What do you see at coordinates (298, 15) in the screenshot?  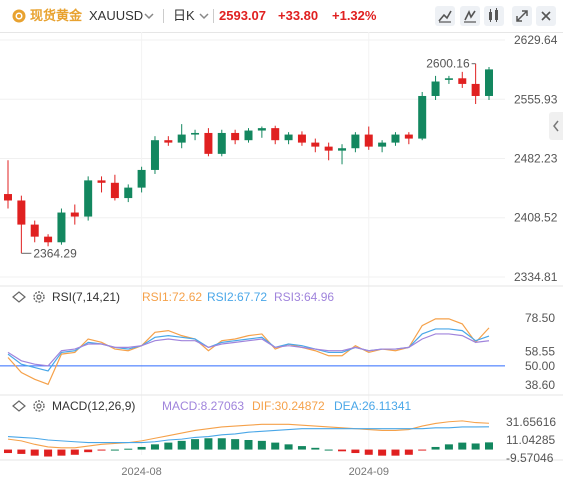 I see `price-change: +33.80` at bounding box center [298, 15].